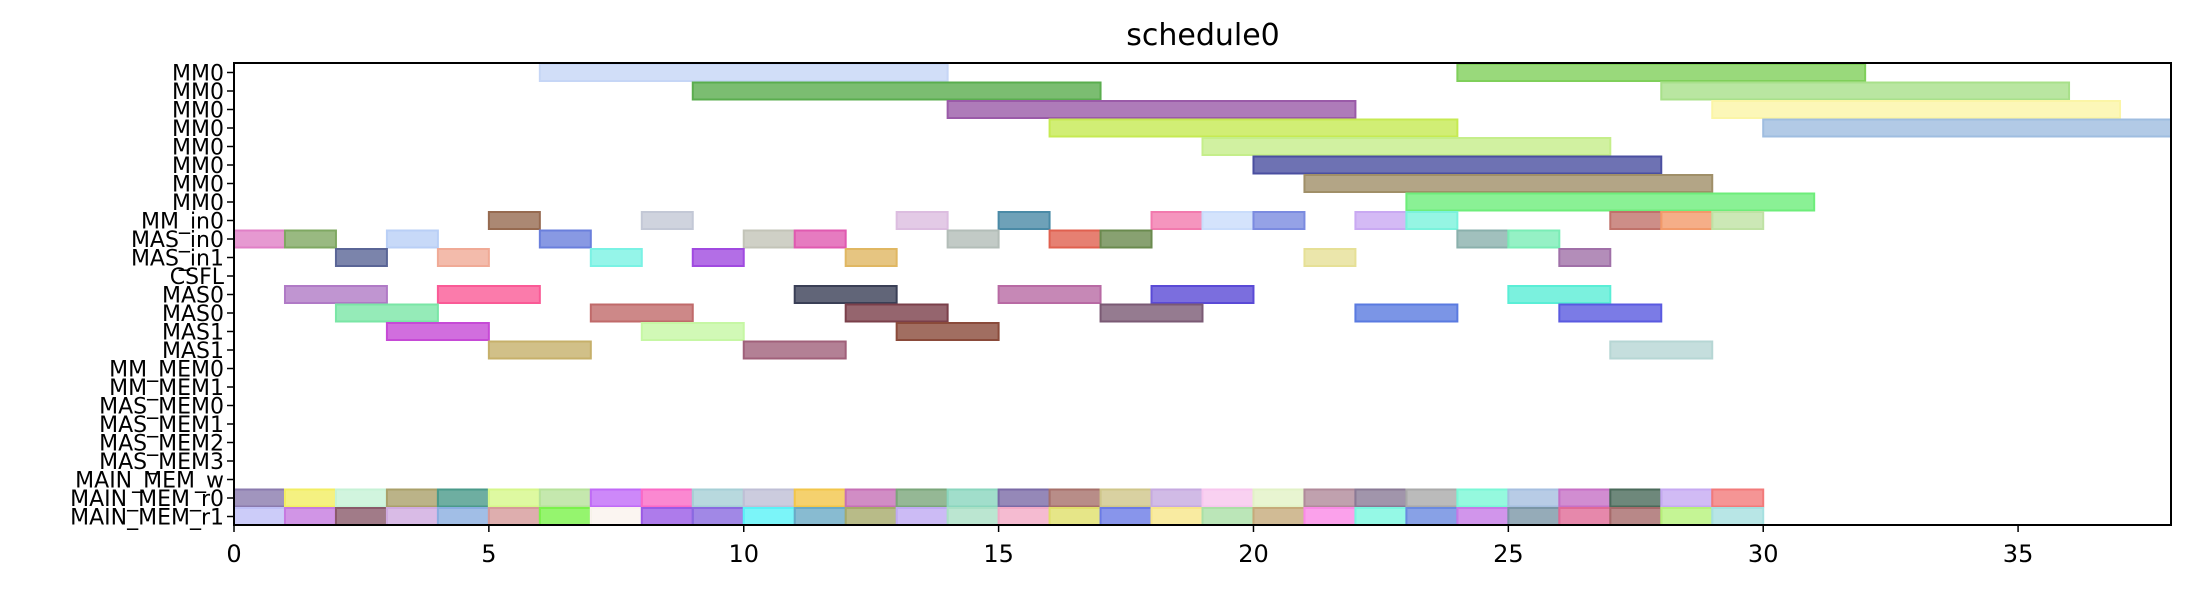 This screenshot has width=2191, height=592. I want to click on y-tick-label: MM_MEM0, so click(166, 370).